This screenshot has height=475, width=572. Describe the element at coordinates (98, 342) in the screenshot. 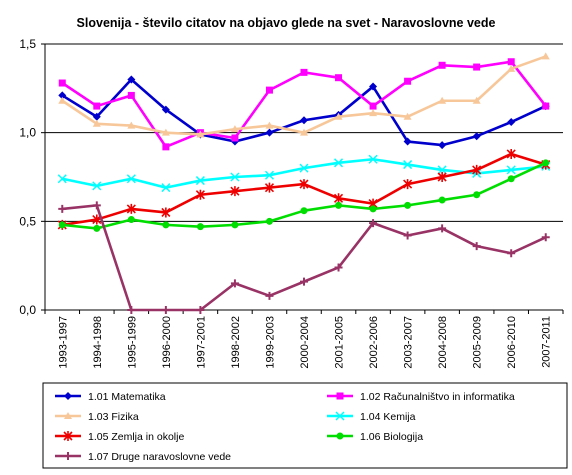

I see `x-tick-label: 1994-1998` at that location.